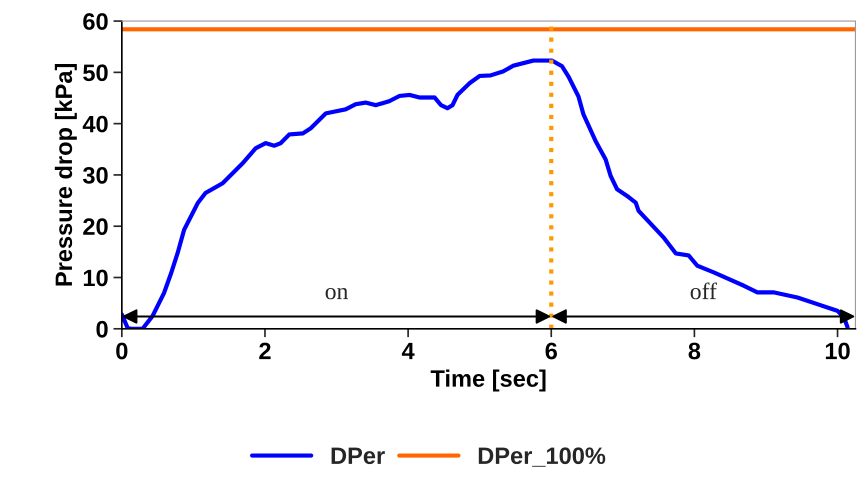 The height and width of the screenshot is (490, 858). What do you see at coordinates (838, 351) in the screenshot?
I see `x-tick-label: 10` at bounding box center [838, 351].